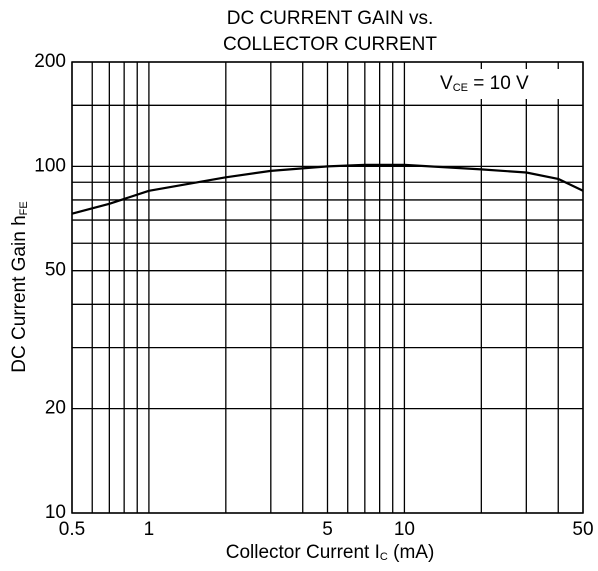 This screenshot has height=571, width=598. What do you see at coordinates (55, 270) in the screenshot?
I see `y-tick-label: 50` at bounding box center [55, 270].